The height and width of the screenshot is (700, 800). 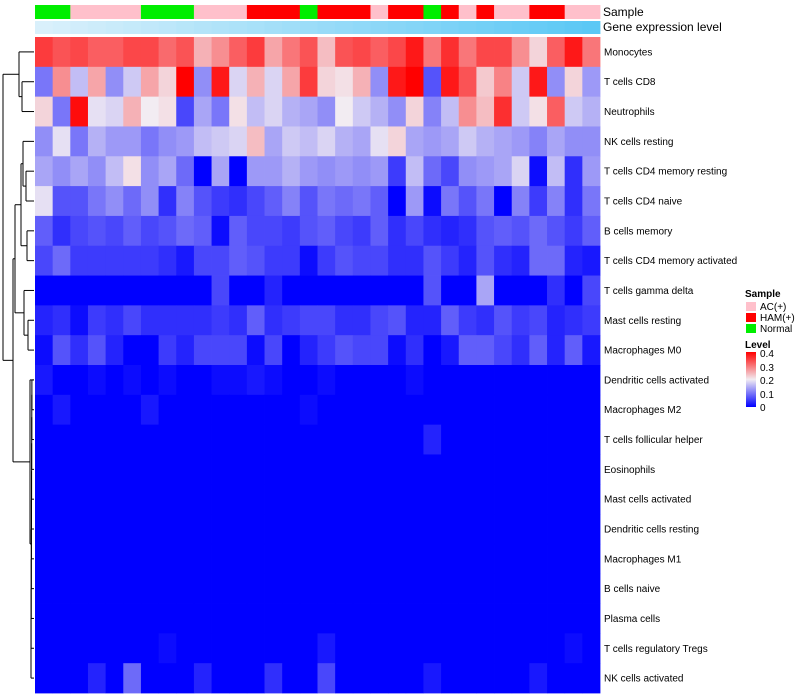 What do you see at coordinates (643, 410) in the screenshot?
I see `row-label: Macrophages M2` at bounding box center [643, 410].